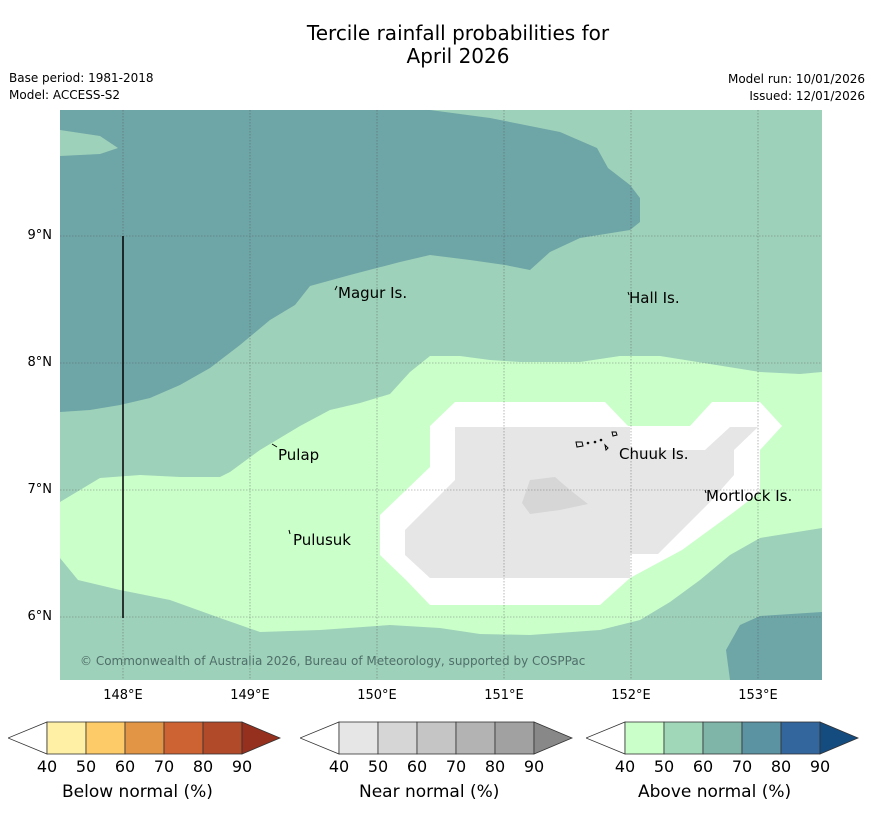 The image size is (873, 816). What do you see at coordinates (81, 87) in the screenshot?
I see `meta-left: Base period: 1981-2018 Model: ACCESS-S2` at bounding box center [81, 87].